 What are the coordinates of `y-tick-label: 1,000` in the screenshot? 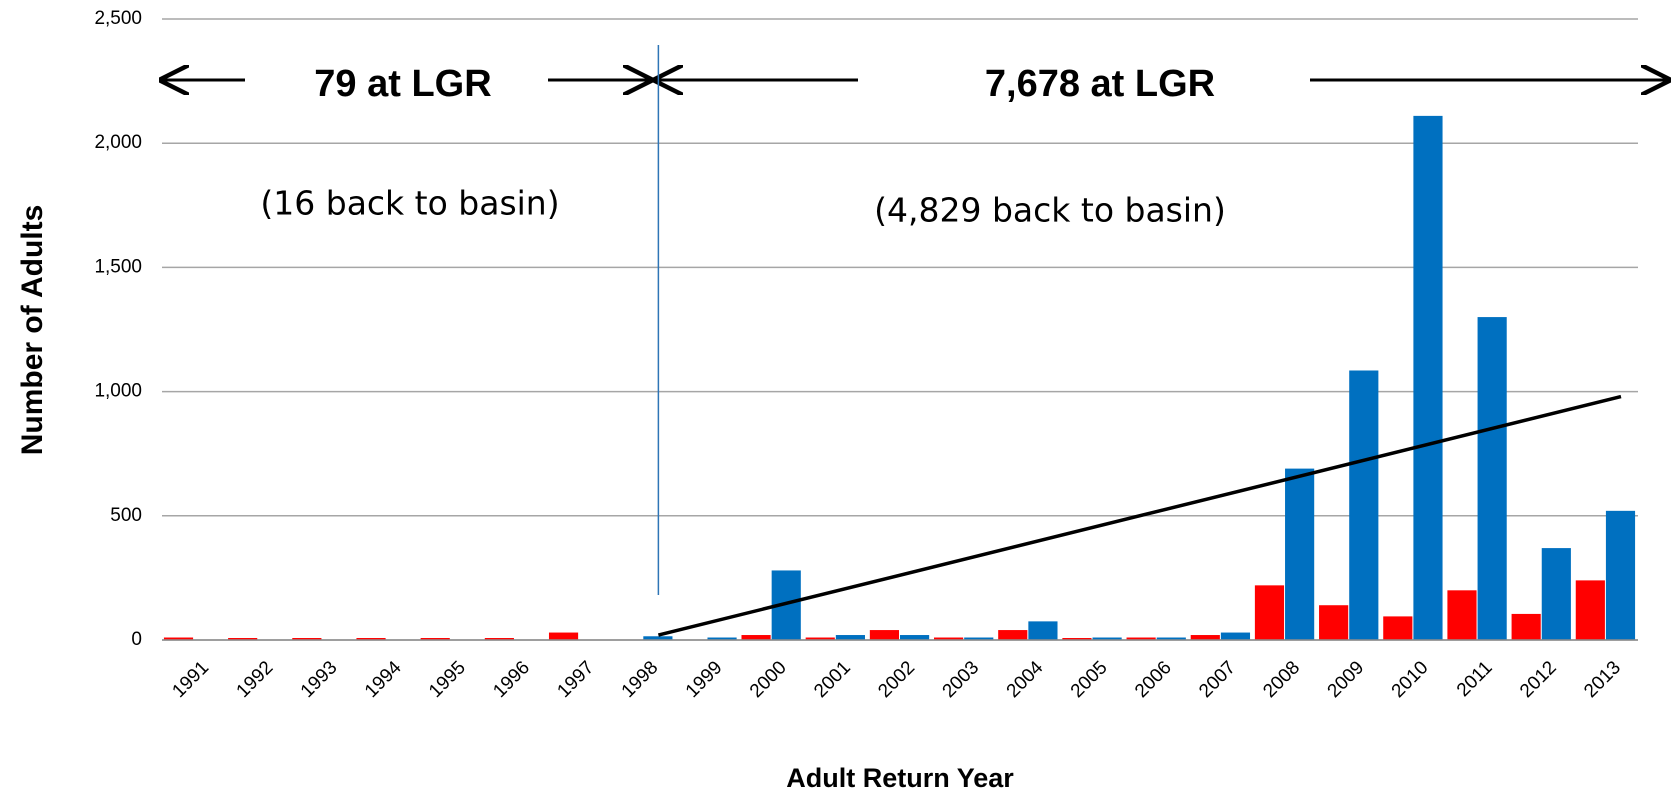 It's located at (118, 391).